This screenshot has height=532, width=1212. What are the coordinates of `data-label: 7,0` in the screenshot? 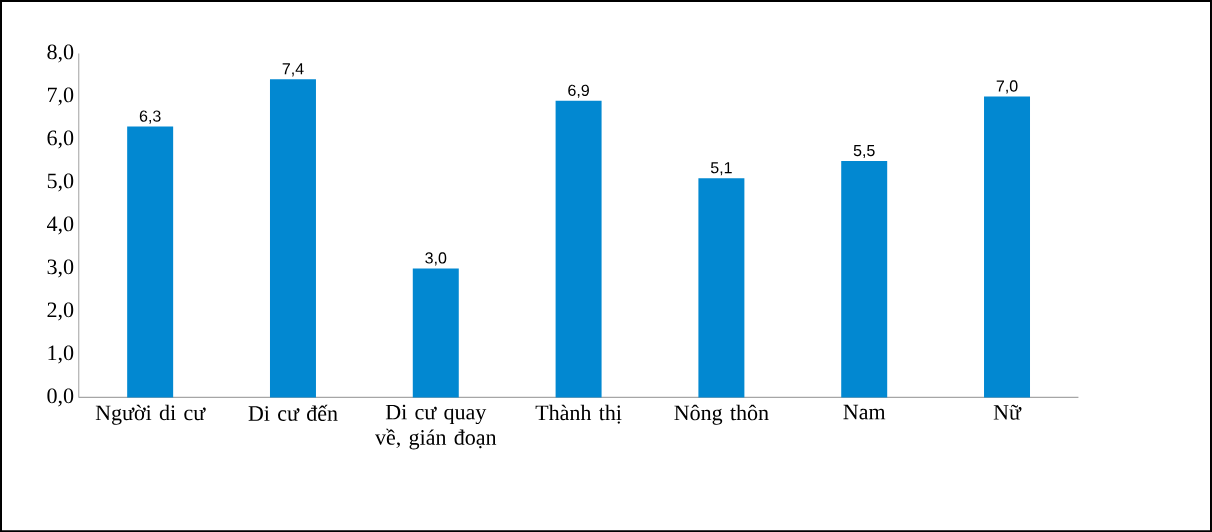 It's located at (1007, 87).